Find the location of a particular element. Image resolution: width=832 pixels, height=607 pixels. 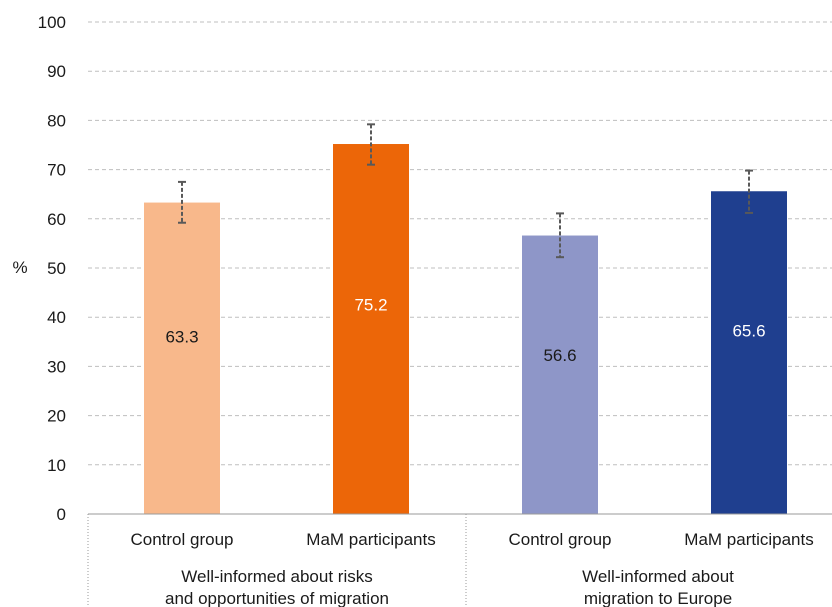

y-axis-ticks: 0 10 20 30 40 50 60 70 80 90 100 is located at coordinates (52, 268).